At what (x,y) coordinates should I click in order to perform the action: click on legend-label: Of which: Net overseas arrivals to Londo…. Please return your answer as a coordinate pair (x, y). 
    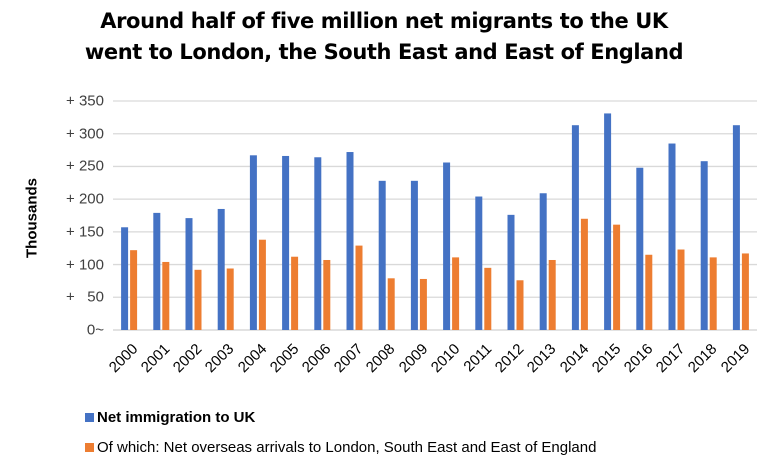
    Looking at the image, I should click on (347, 447).